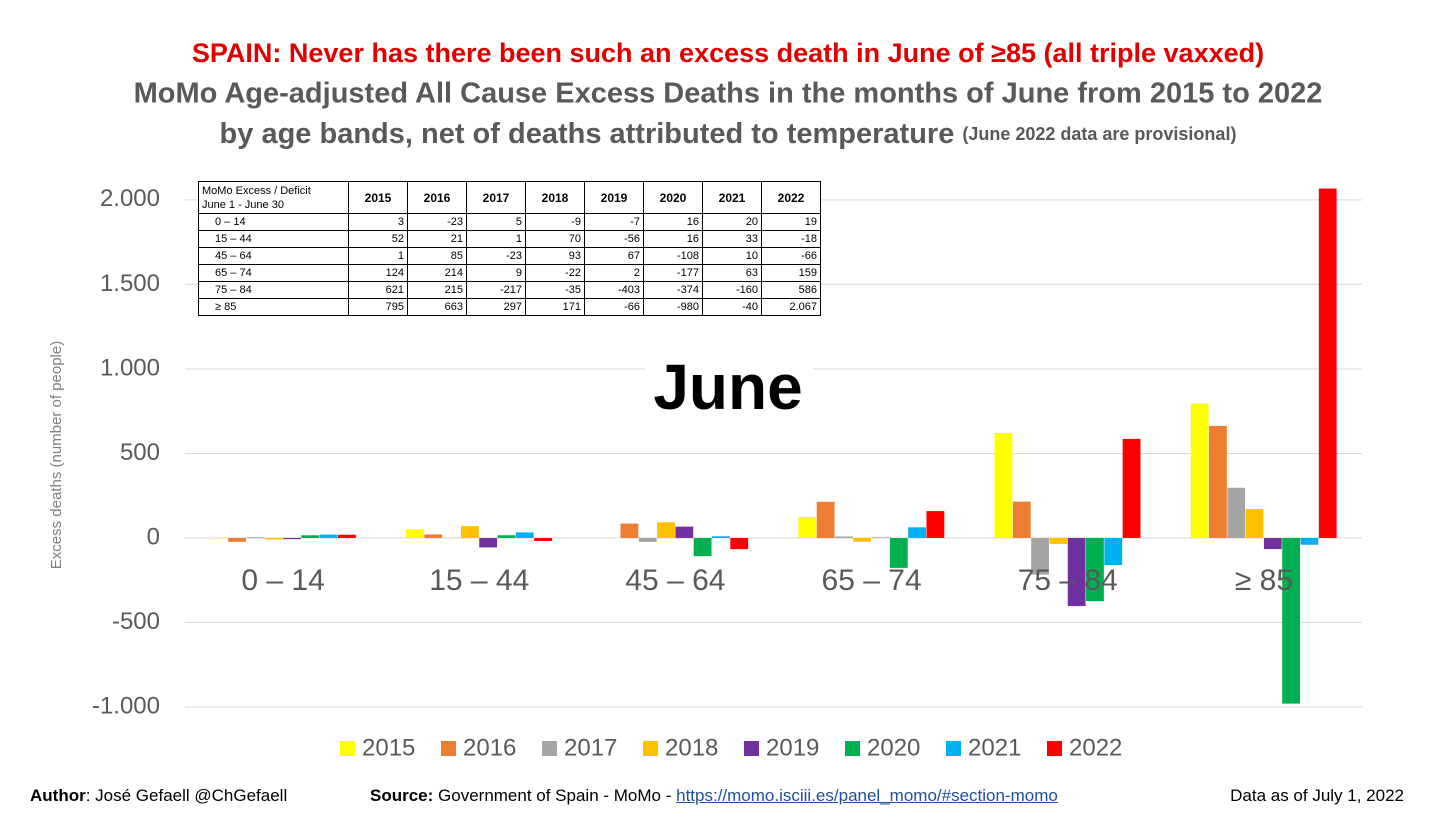 Image resolution: width=1456 pixels, height=819 pixels. I want to click on legend-label: 2020, so click(893, 747).